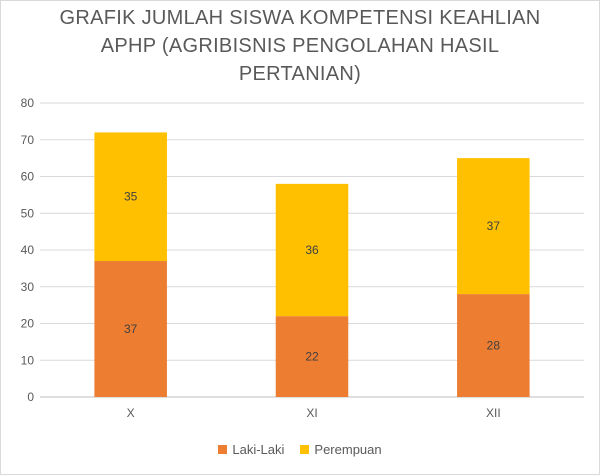 Image resolution: width=600 pixels, height=475 pixels. Describe the element at coordinates (223, 449) in the screenshot. I see `legend-swatch-laki-laki` at that location.